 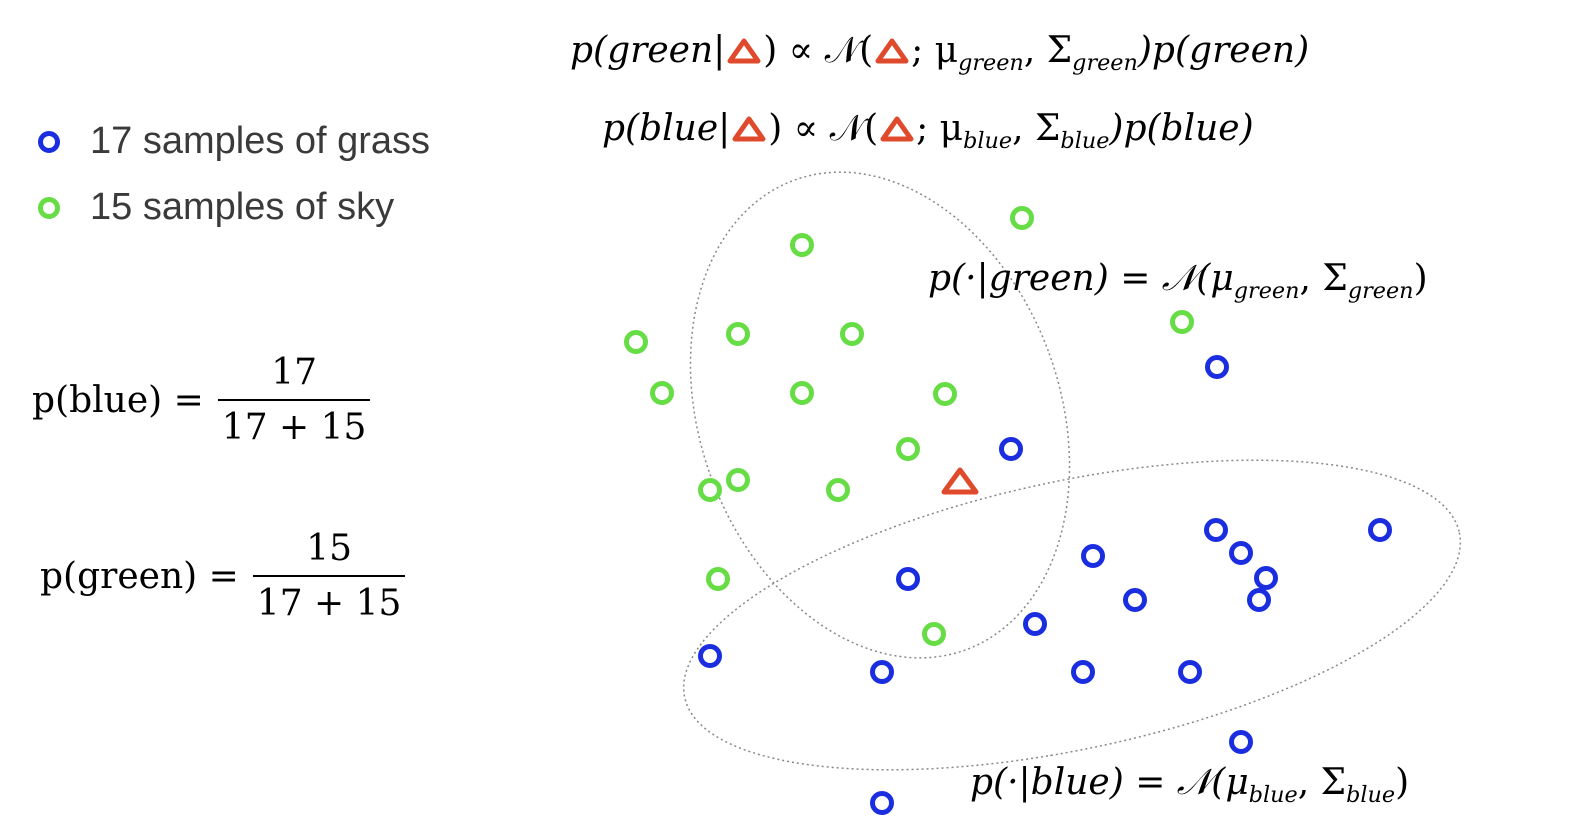 I want to click on posterior-green-equation: p(green|) ∝ 𝒩(; μgreen, Σgreen)p(green), so click(x=939, y=53).